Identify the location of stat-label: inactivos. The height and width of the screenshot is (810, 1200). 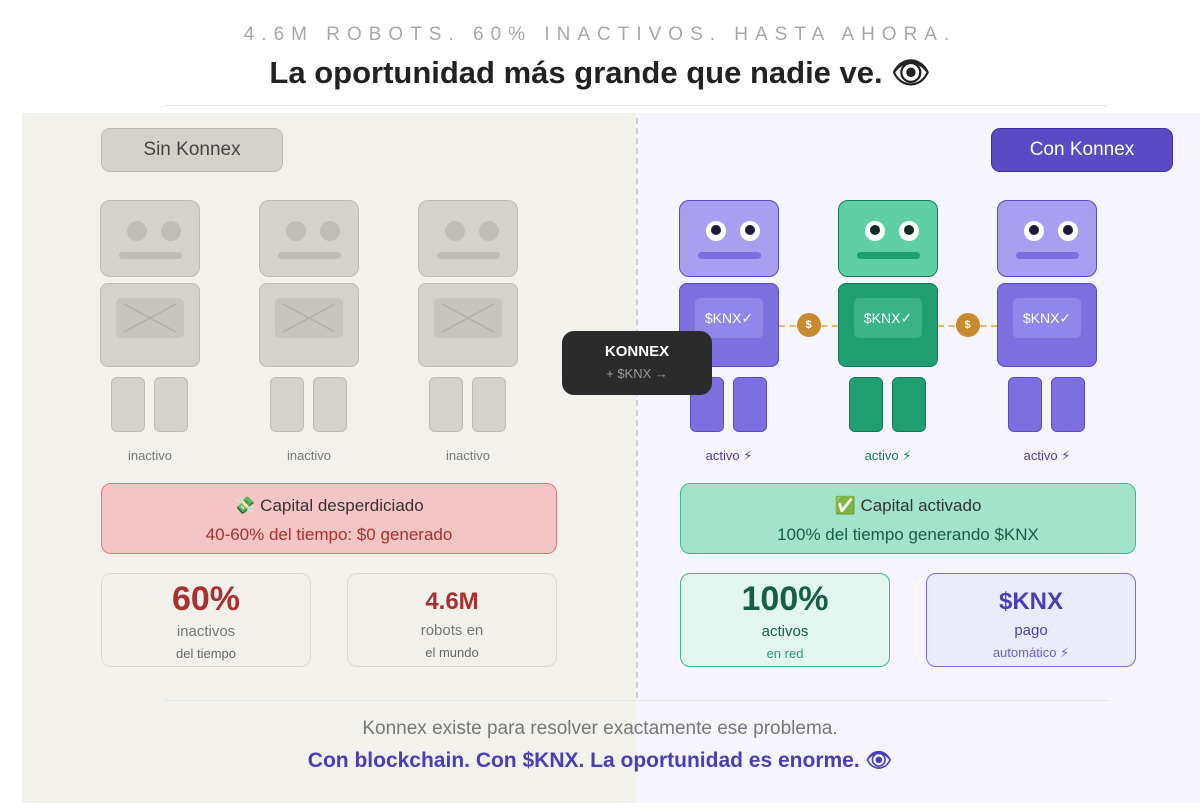
(206, 631).